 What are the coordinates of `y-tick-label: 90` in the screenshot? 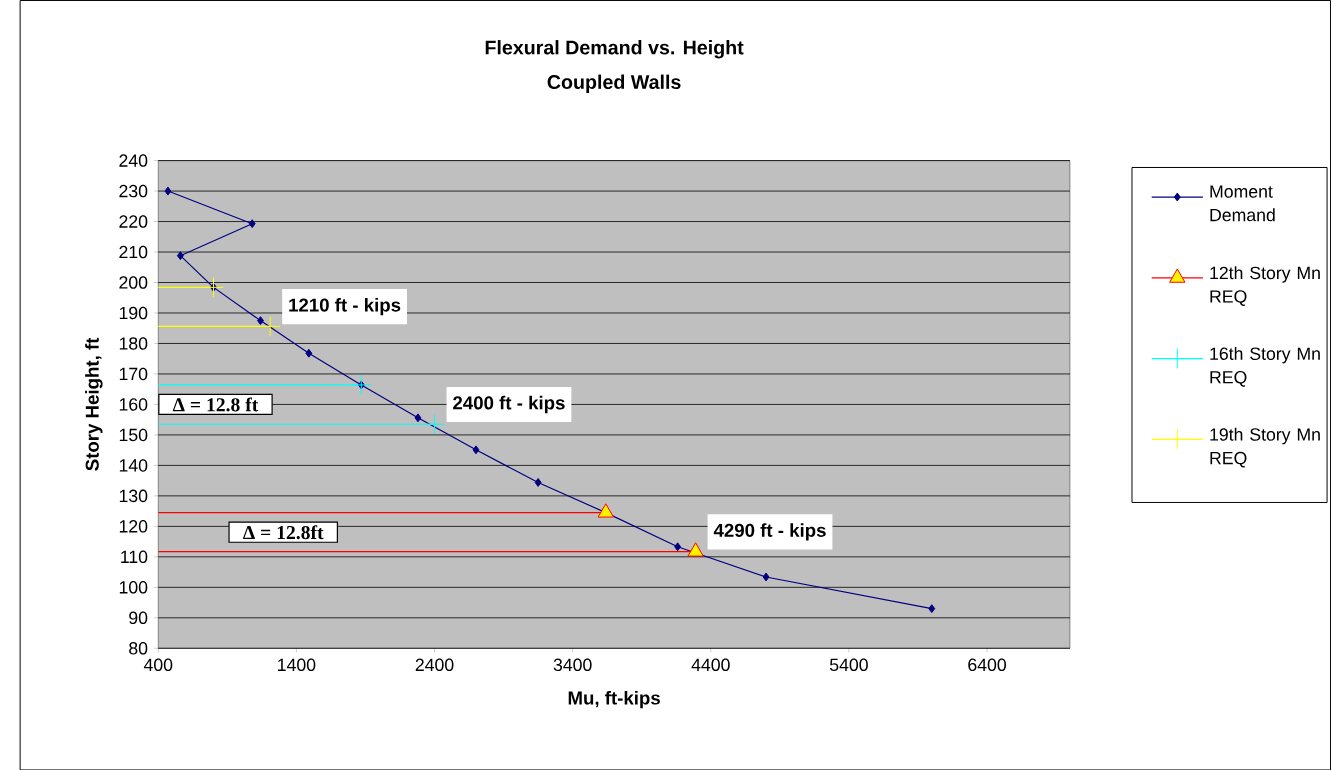 It's located at (138, 617).